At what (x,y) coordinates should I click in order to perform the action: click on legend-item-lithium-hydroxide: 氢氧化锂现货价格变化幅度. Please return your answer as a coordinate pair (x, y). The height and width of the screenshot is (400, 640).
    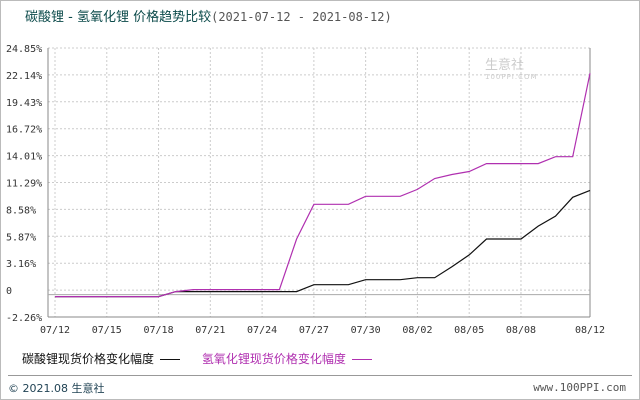
    Looking at the image, I should click on (287, 359).